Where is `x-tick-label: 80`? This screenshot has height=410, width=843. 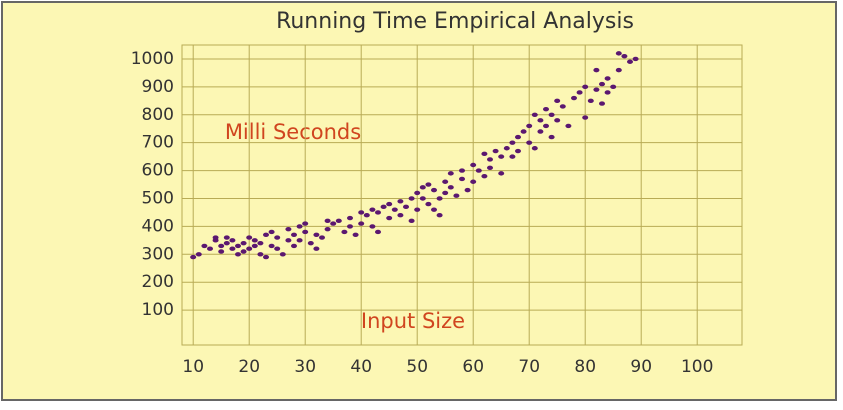 x-tick-label: 80 is located at coordinates (585, 367).